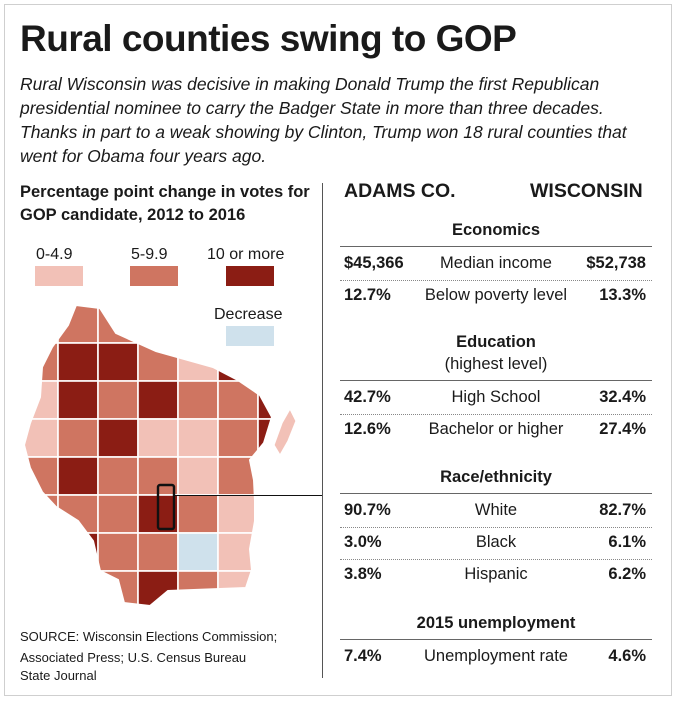 Image resolution: width=678 pixels, height=701 pixels. Describe the element at coordinates (268, 38) in the screenshot. I see `headline: Rural counties swing to GOP` at that location.